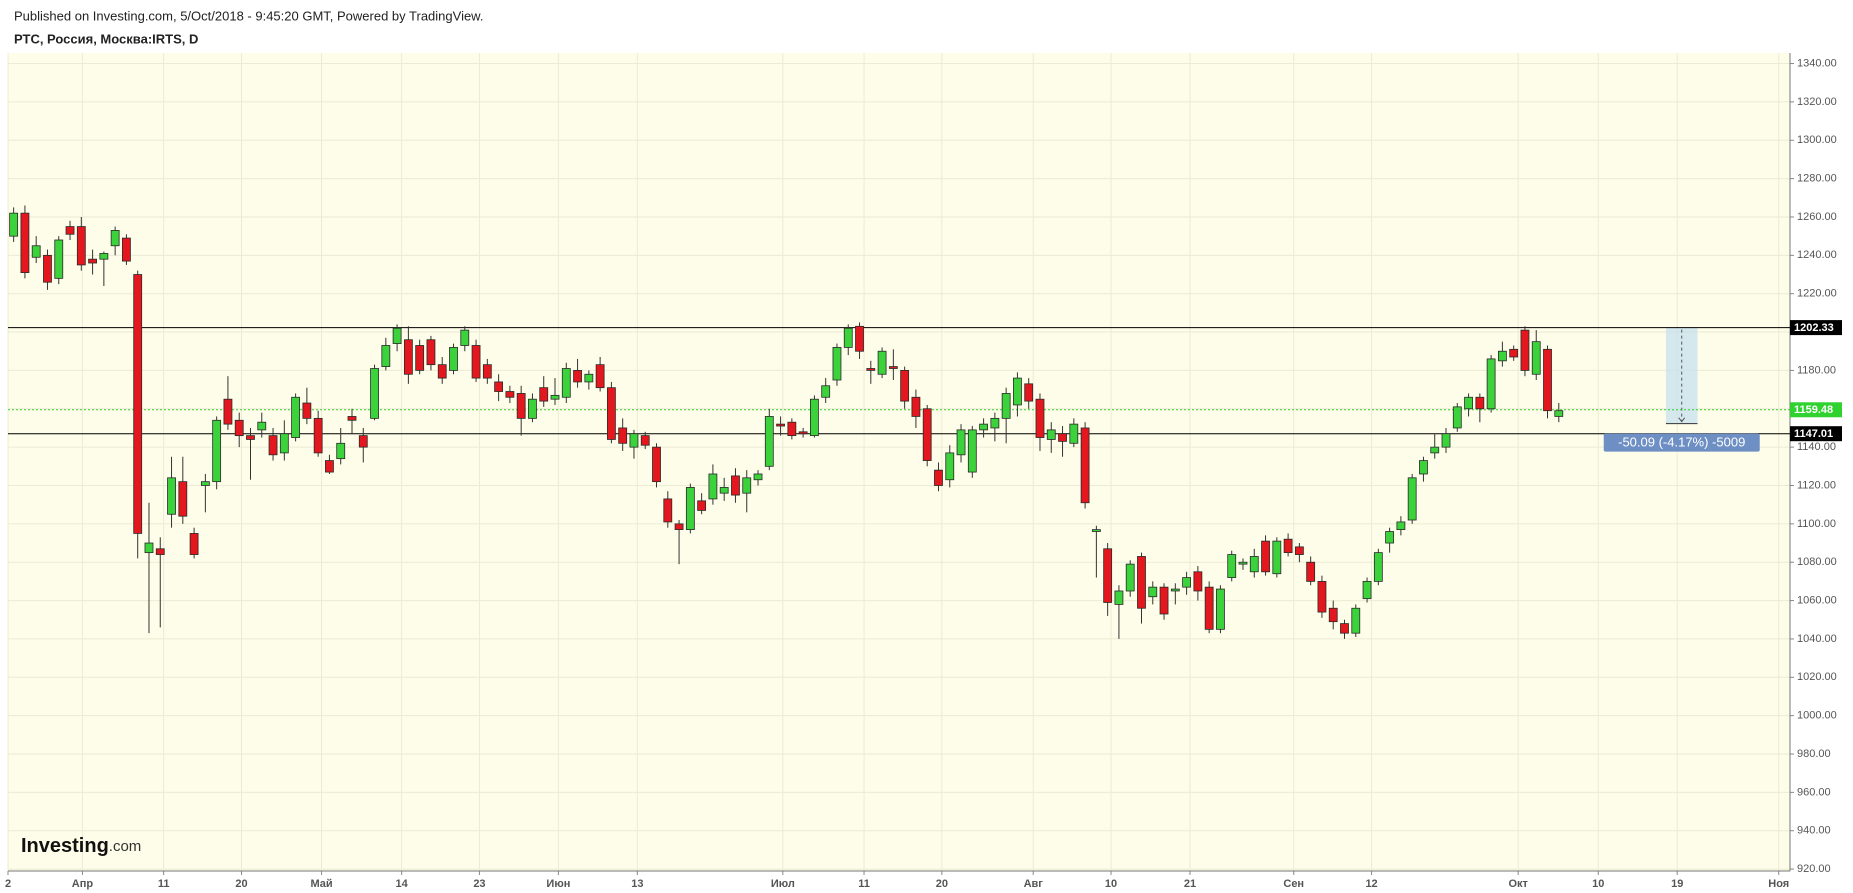 Image resolution: width=1853 pixels, height=893 pixels. What do you see at coordinates (1814, 831) in the screenshot?
I see `y-tick-label: 940.00` at bounding box center [1814, 831].